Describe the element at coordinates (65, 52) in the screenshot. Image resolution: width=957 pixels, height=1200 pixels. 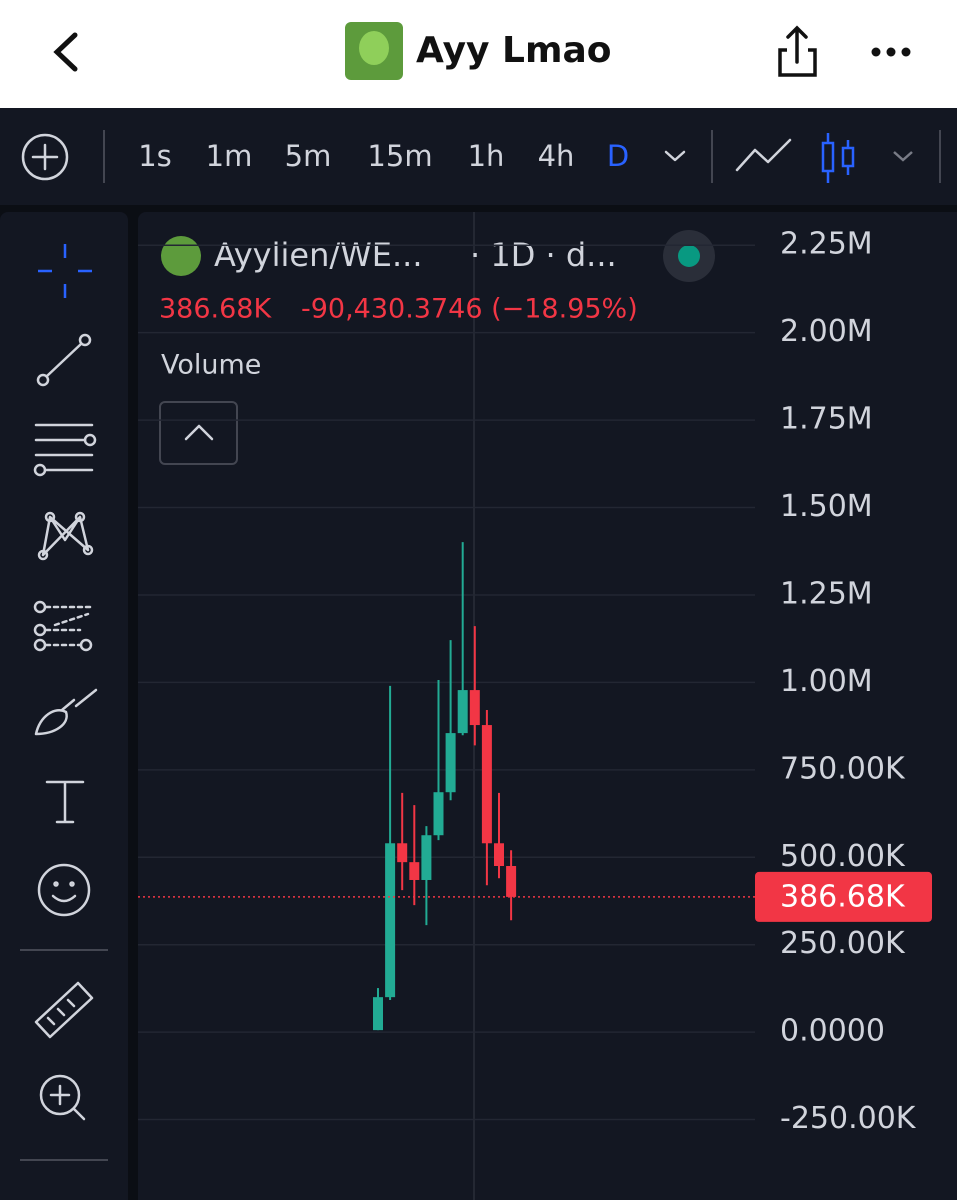
I see `back-button` at that location.